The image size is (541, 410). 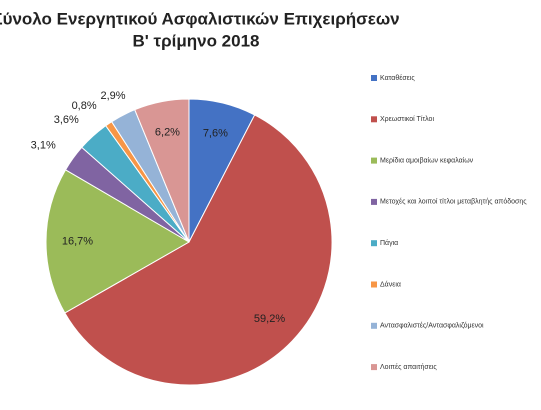 What do you see at coordinates (397, 78) in the screenshot?
I see `legend-label: Καταθέσεις` at bounding box center [397, 78].